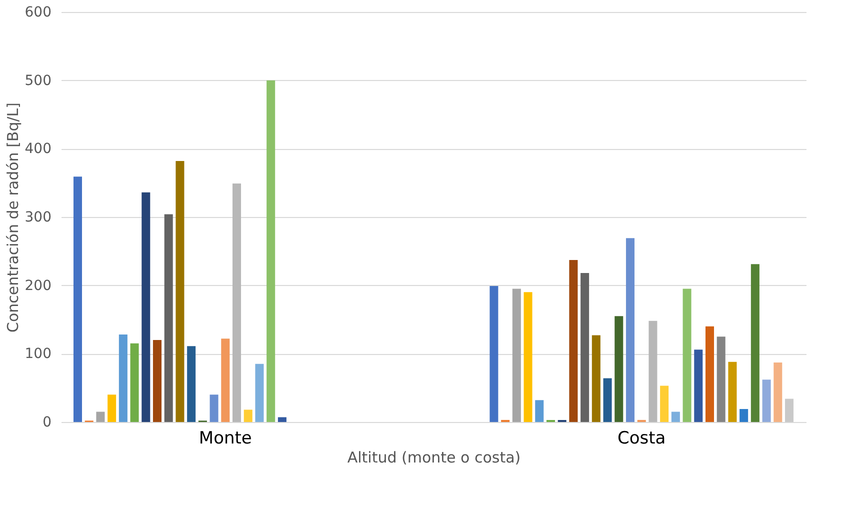  What do you see at coordinates (38, 286) in the screenshot?
I see `y-tick-label: 200` at bounding box center [38, 286].